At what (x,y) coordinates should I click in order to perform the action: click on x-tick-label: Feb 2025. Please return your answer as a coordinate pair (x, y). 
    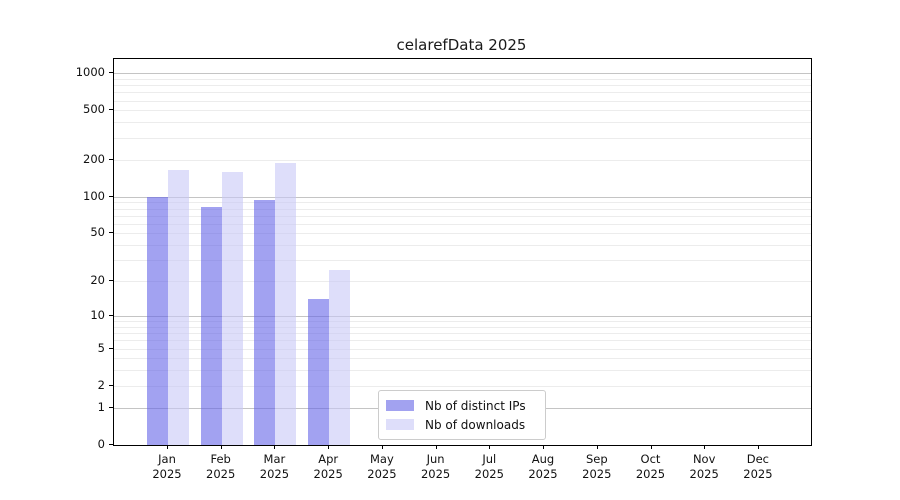
    Looking at the image, I should click on (221, 467).